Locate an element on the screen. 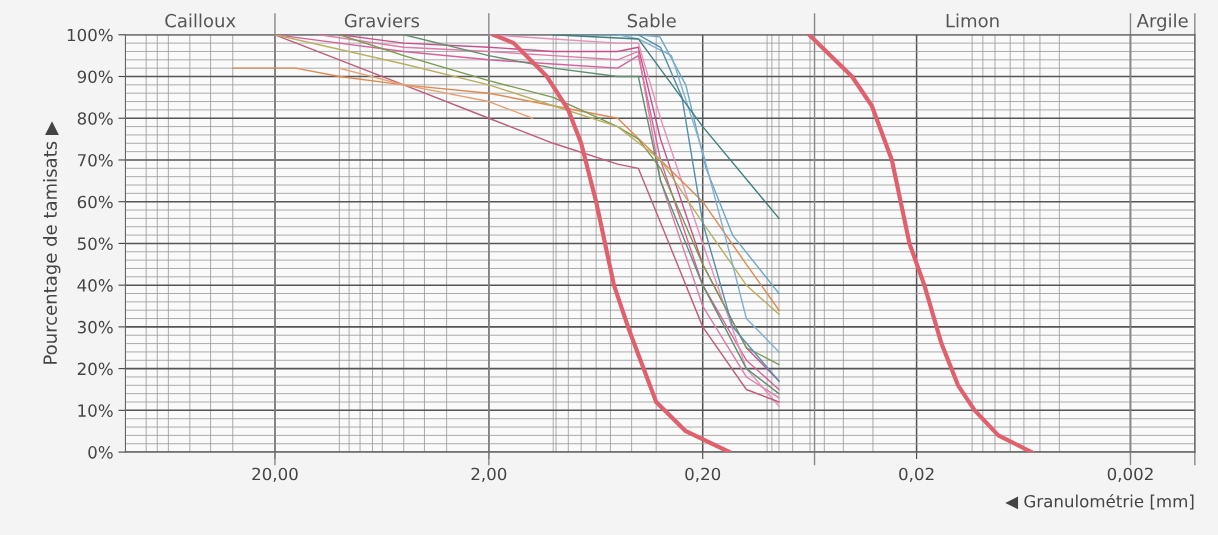 The height and width of the screenshot is (535, 1218). y-tick-label: 80% is located at coordinates (95, 118).